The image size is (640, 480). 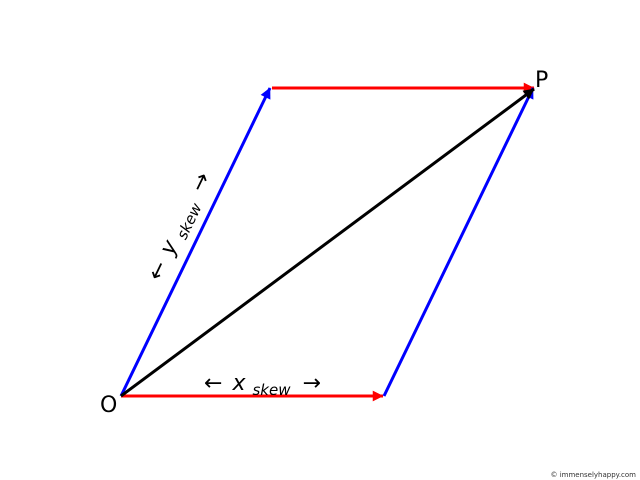 I want to click on y-skew-variable: y, so click(x=169, y=248).